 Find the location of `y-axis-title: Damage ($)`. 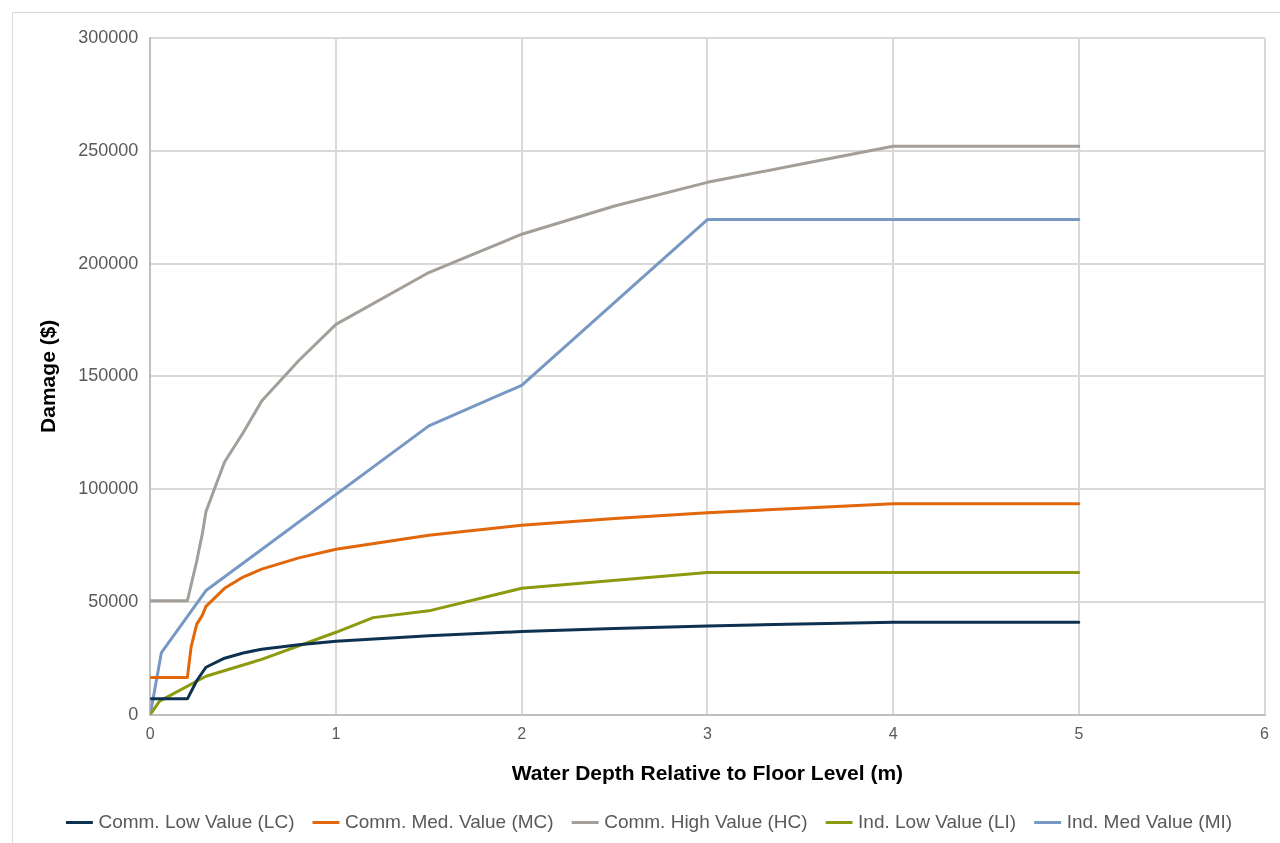

y-axis-title: Damage ($) is located at coordinates (48, 376).